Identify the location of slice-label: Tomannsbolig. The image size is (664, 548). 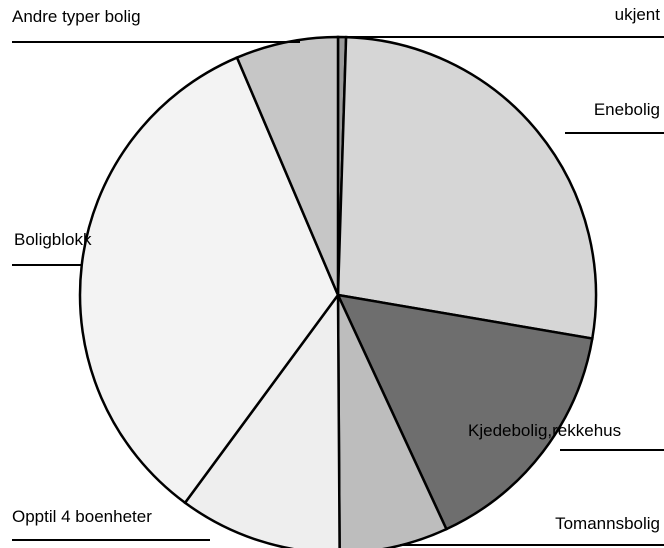
(607, 523).